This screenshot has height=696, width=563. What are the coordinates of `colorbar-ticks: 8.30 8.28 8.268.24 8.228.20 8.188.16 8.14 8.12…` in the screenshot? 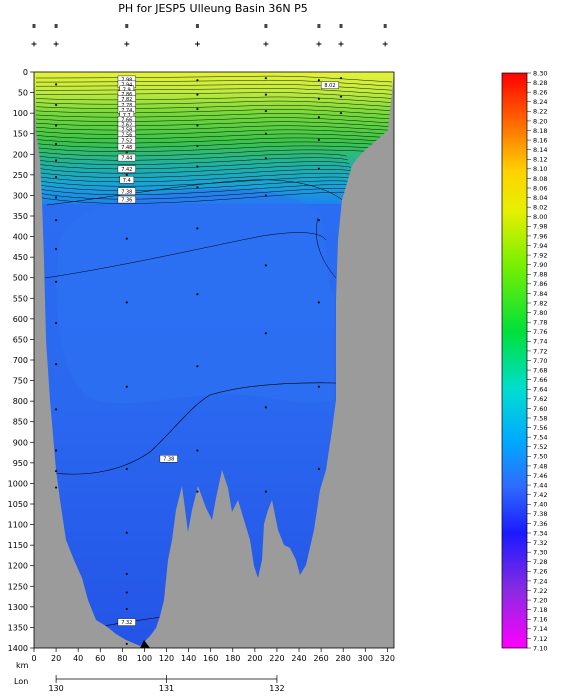 It's located at (537, 360).